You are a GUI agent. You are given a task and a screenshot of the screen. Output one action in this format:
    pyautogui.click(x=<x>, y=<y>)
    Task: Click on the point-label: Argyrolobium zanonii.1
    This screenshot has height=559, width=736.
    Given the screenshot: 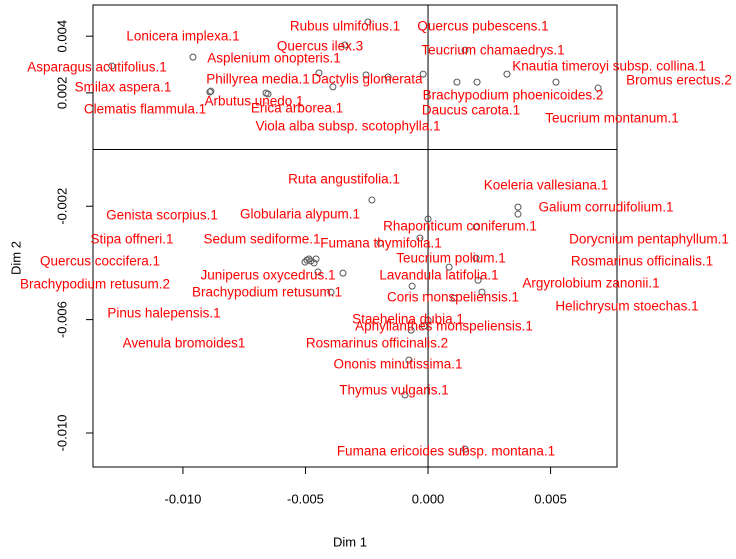 What is the action you would take?
    pyautogui.click(x=590, y=283)
    